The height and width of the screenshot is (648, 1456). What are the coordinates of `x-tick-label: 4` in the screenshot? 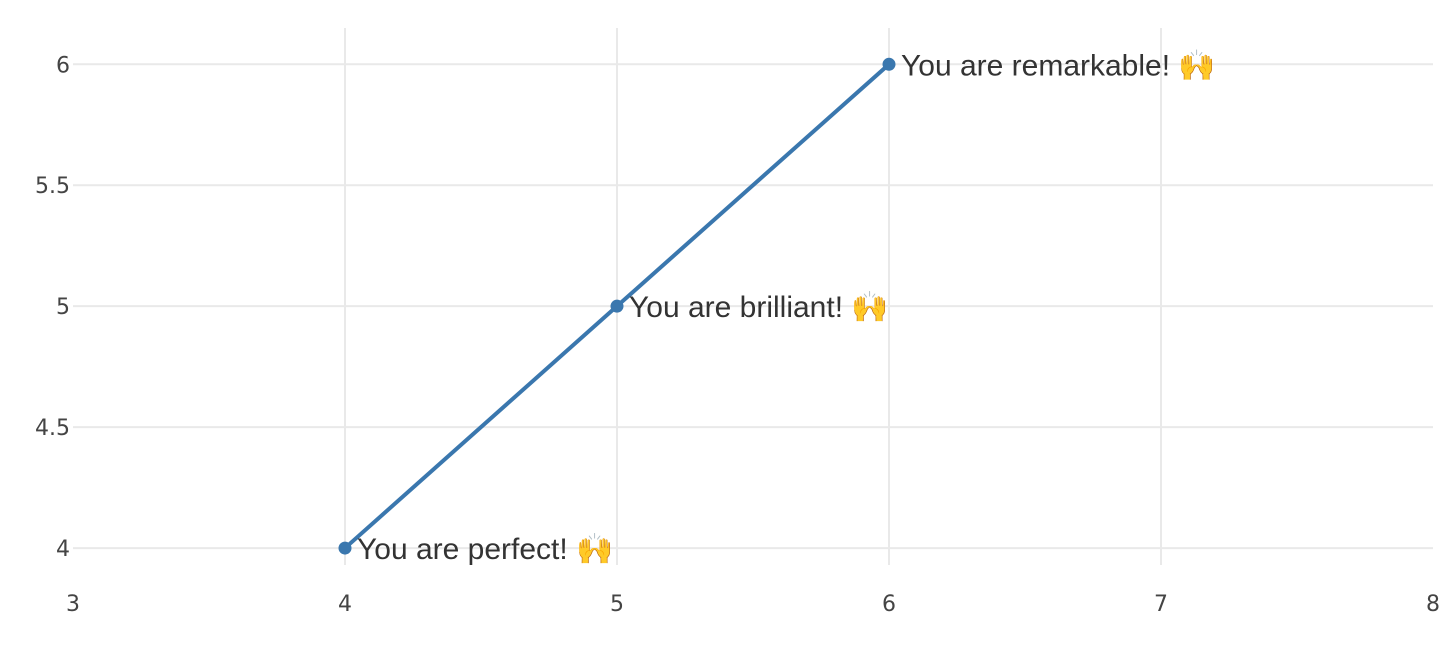 It's located at (345, 604).